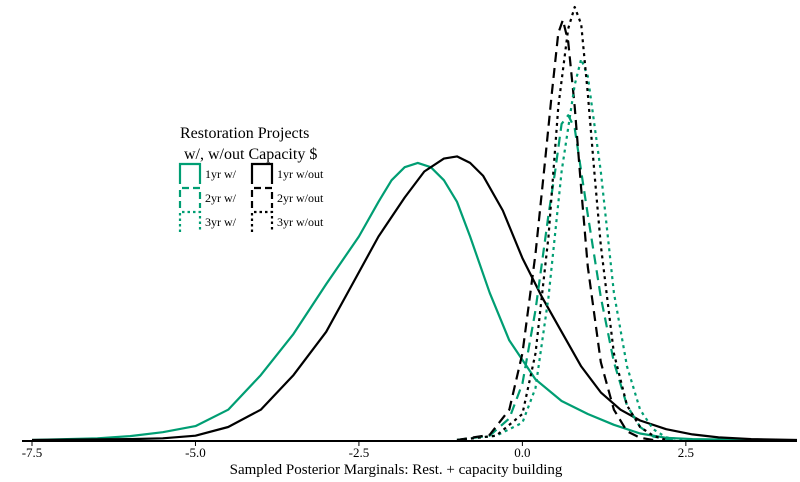 The height and width of the screenshot is (482, 800). What do you see at coordinates (300, 174) in the screenshot?
I see `legend-label: 1yr w/out` at bounding box center [300, 174].